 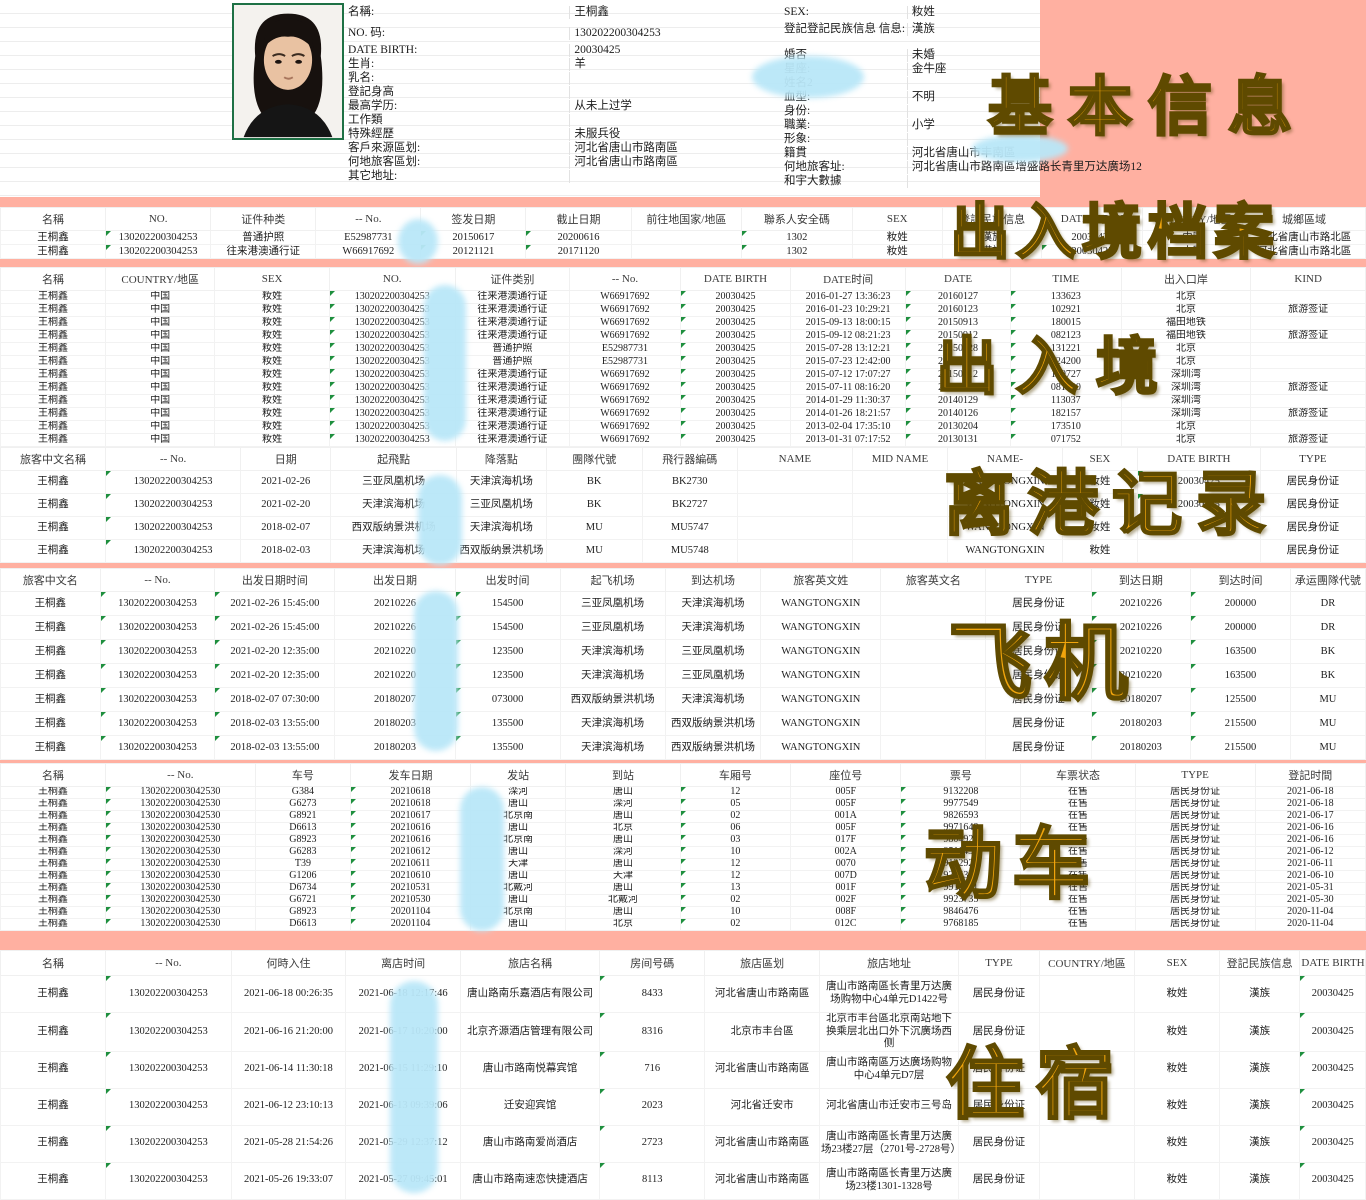 What do you see at coordinates (507, 651) in the screenshot?
I see `table-cell: 123500` at bounding box center [507, 651].